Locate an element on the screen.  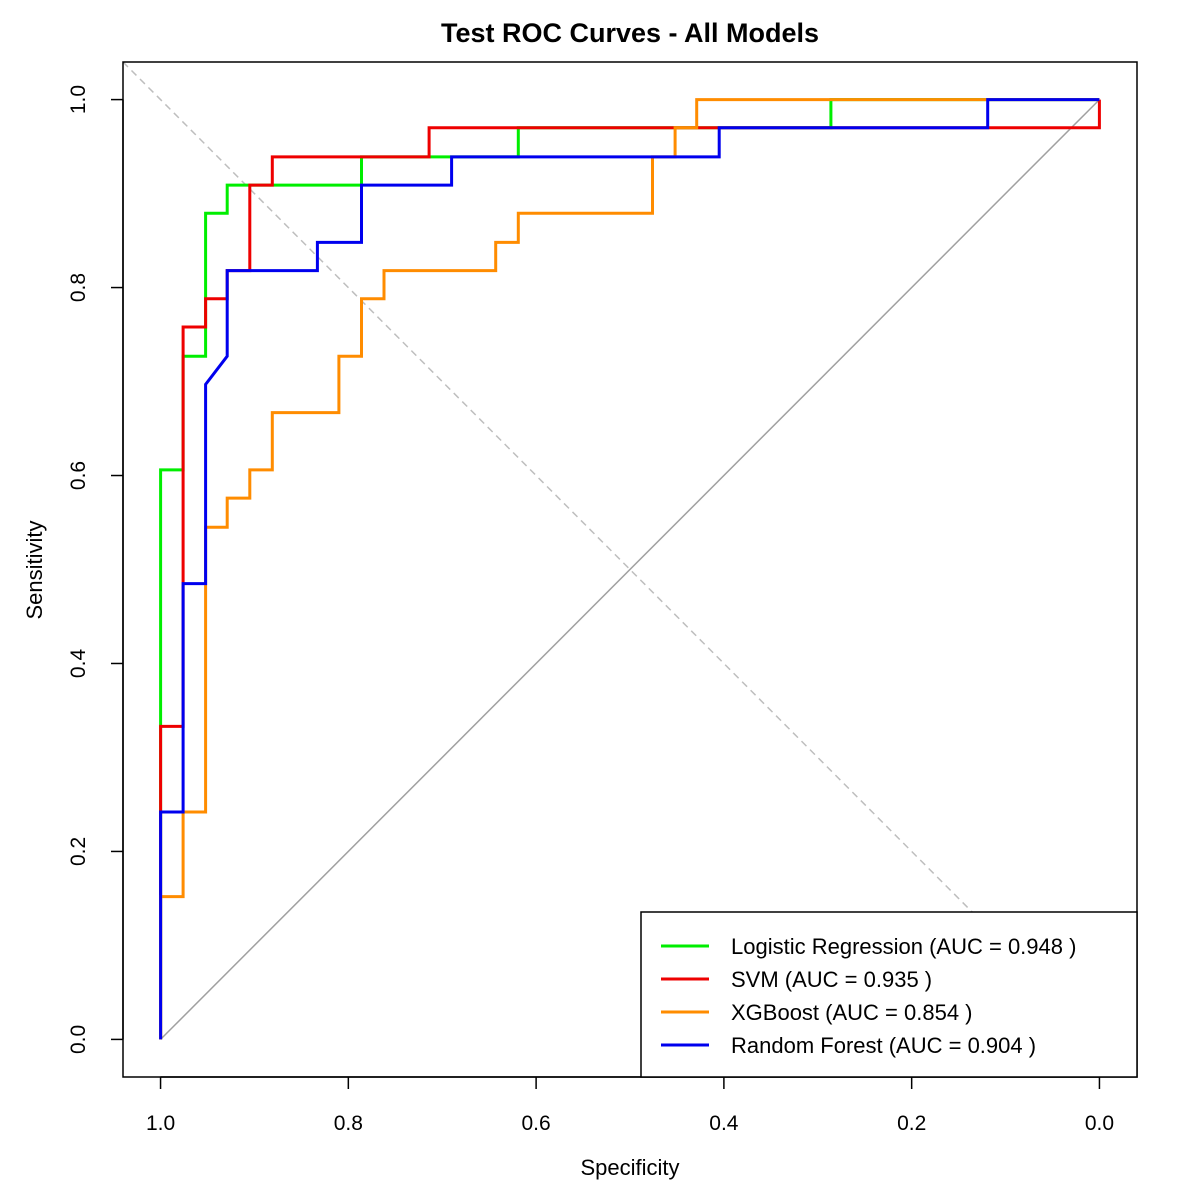
y-axis-label: Sensitivity is located at coordinates (34, 569).